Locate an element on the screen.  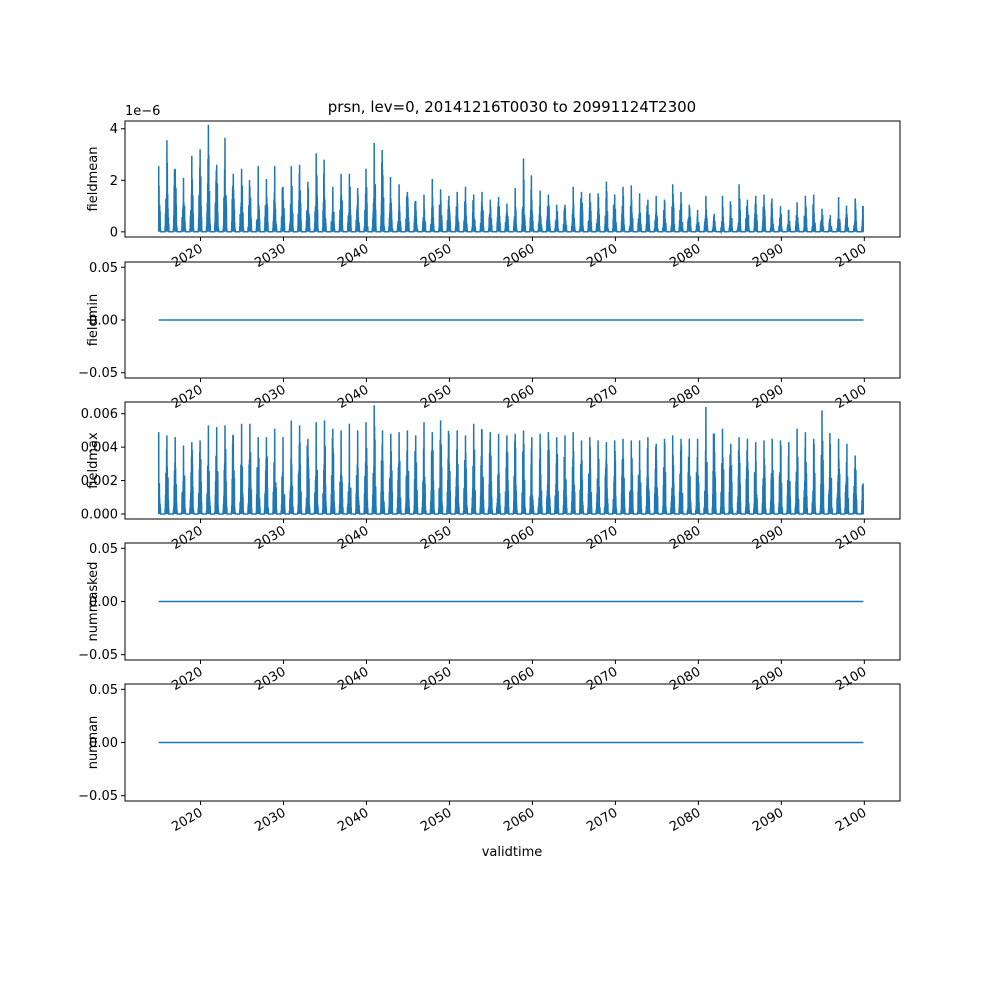
fieldmean-axes-frame is located at coordinates (512, 179).